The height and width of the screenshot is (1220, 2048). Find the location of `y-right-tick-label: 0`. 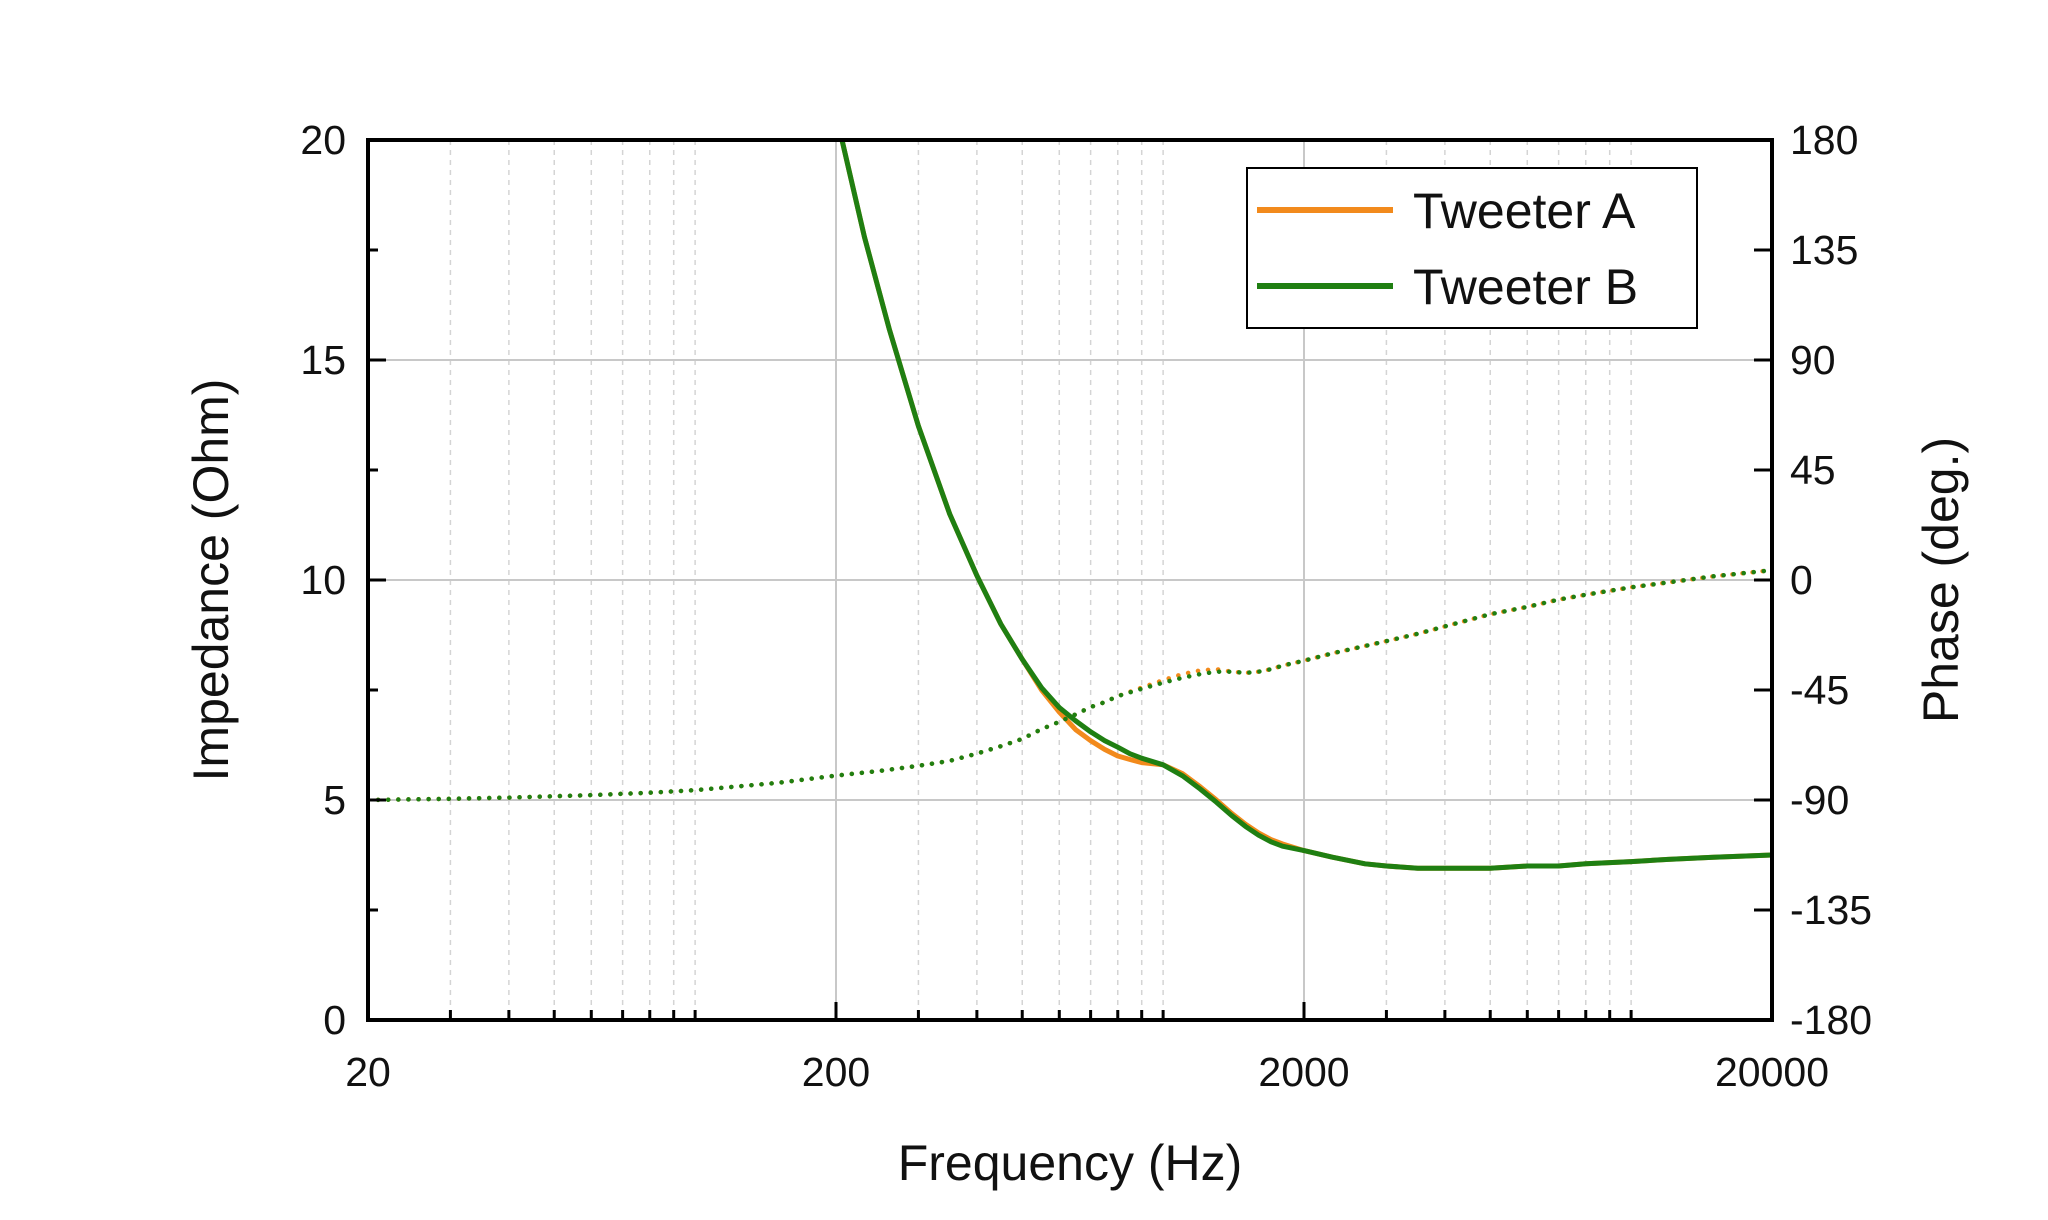

y-right-tick-label: 0 is located at coordinates (1801, 580).